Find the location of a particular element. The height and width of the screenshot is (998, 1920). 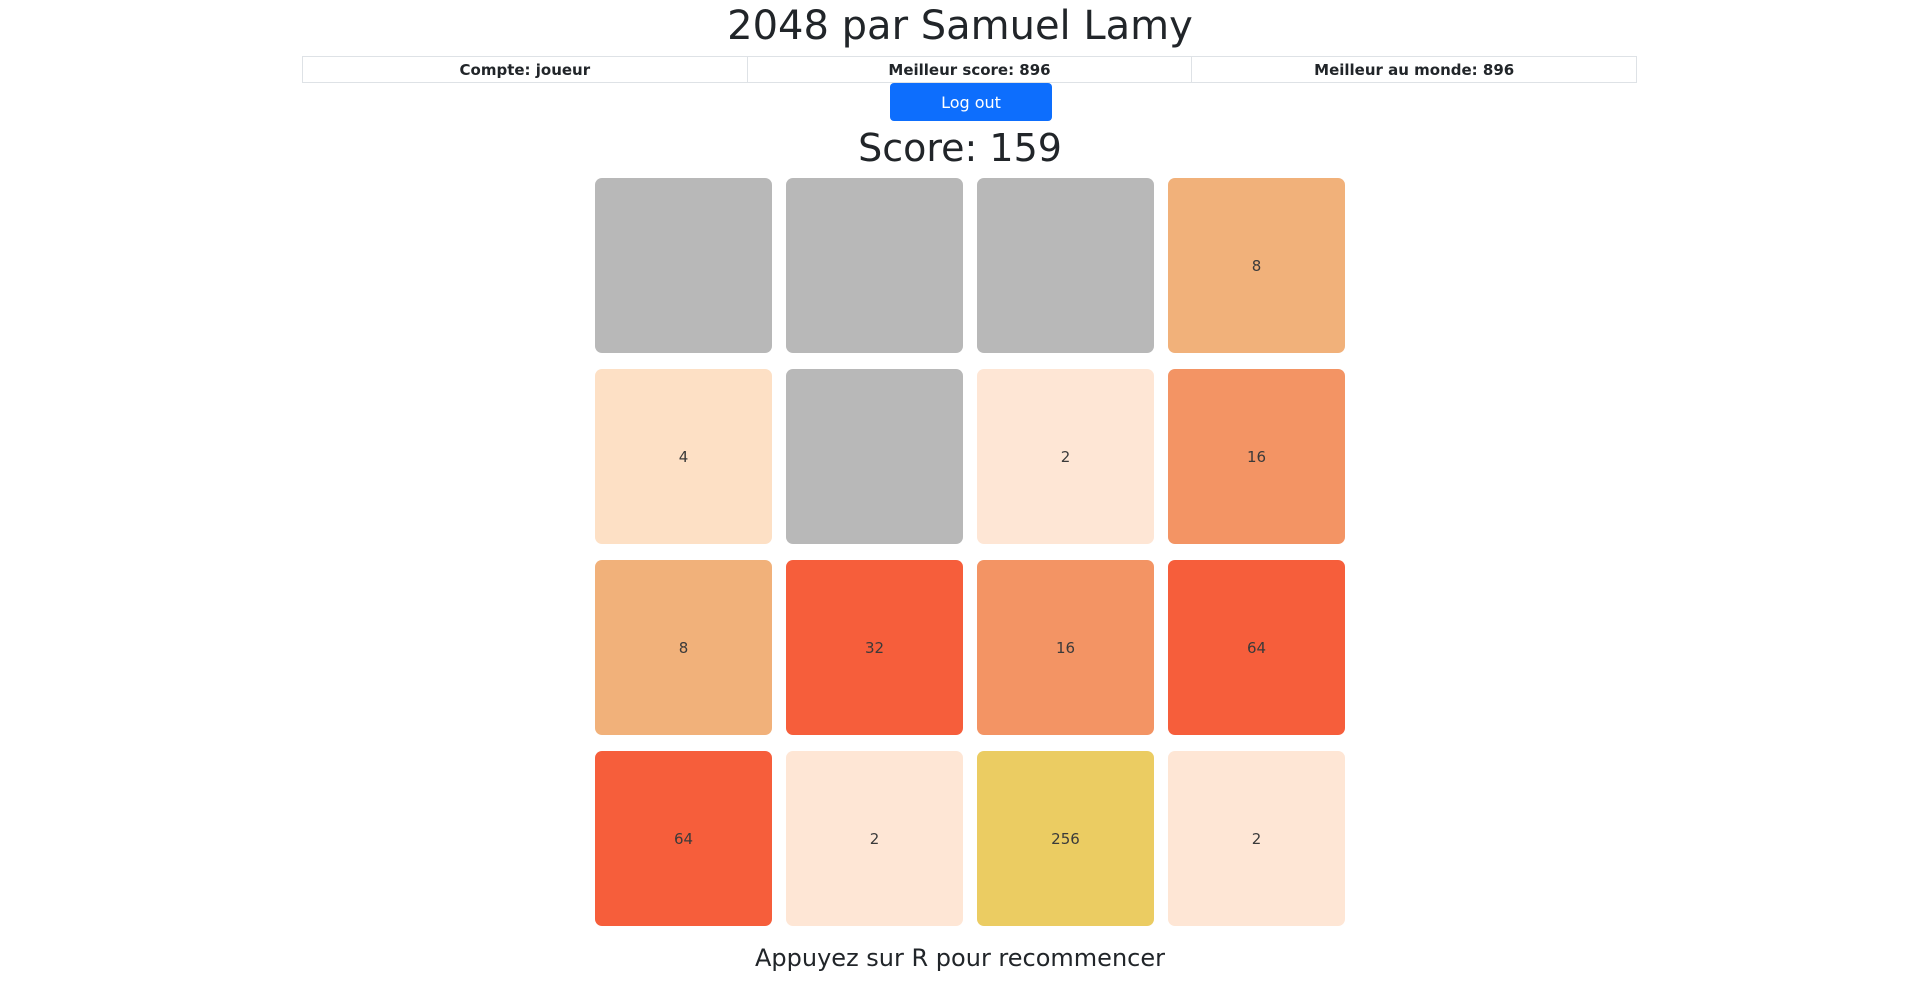

tile: 256 is located at coordinates (1065, 838).